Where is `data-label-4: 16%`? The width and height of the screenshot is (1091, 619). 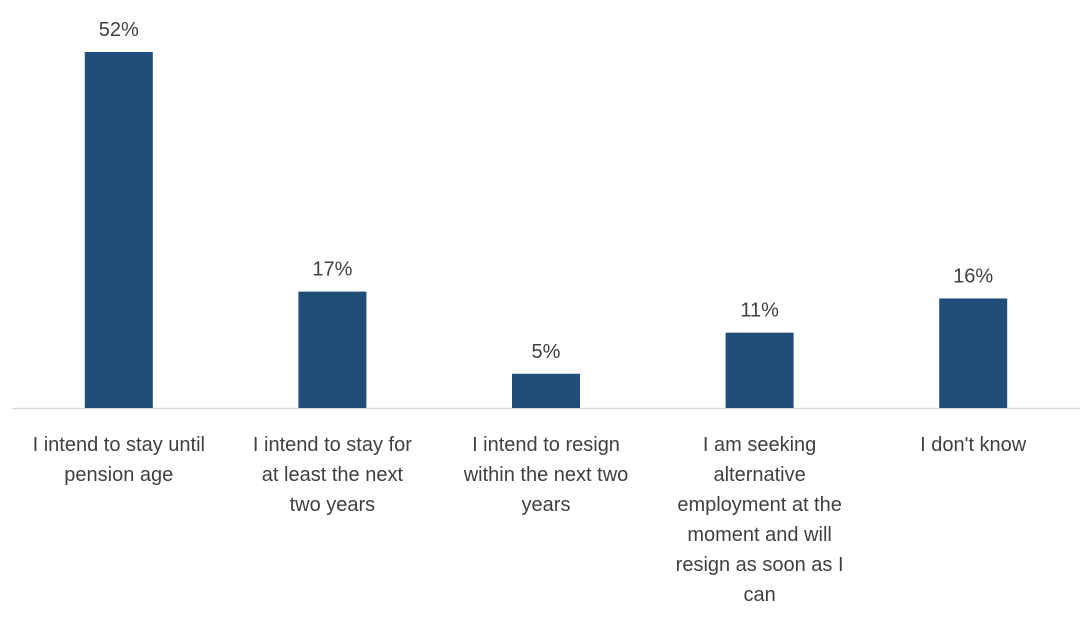
data-label-4: 16% is located at coordinates (973, 276).